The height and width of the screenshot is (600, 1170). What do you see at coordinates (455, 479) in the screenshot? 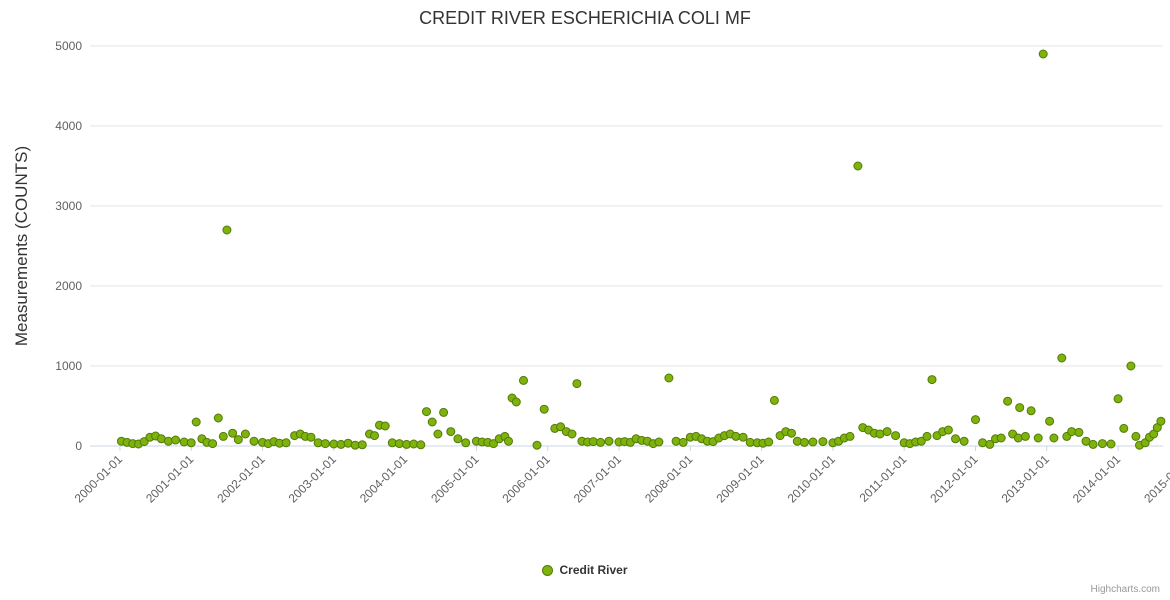
I see `x-tick-label: 2005-01-01` at bounding box center [455, 479].